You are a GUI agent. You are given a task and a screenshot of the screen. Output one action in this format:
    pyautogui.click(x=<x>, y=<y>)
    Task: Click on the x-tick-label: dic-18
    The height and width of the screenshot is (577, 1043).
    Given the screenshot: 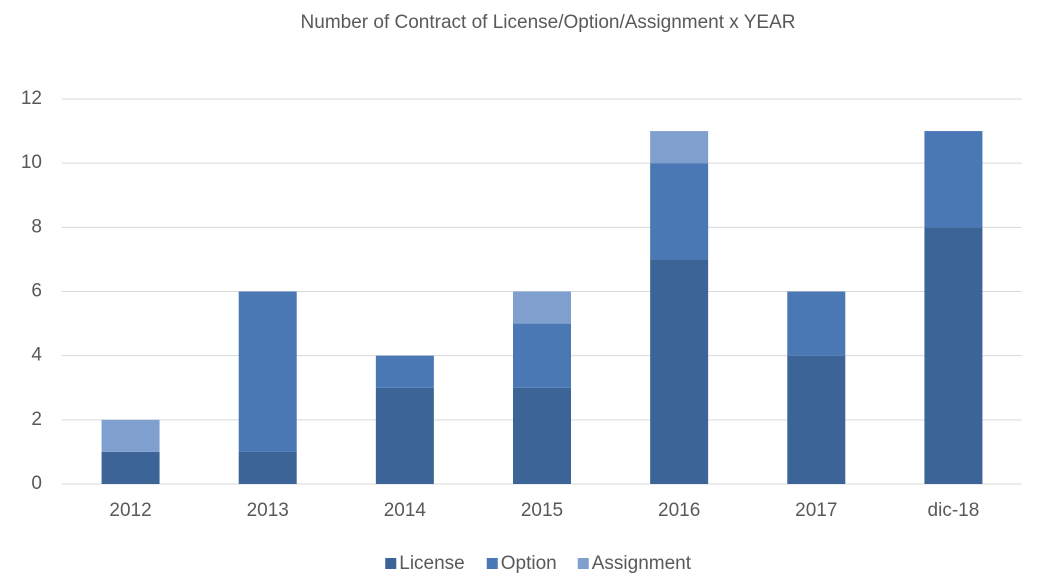 What is the action you would take?
    pyautogui.click(x=954, y=510)
    